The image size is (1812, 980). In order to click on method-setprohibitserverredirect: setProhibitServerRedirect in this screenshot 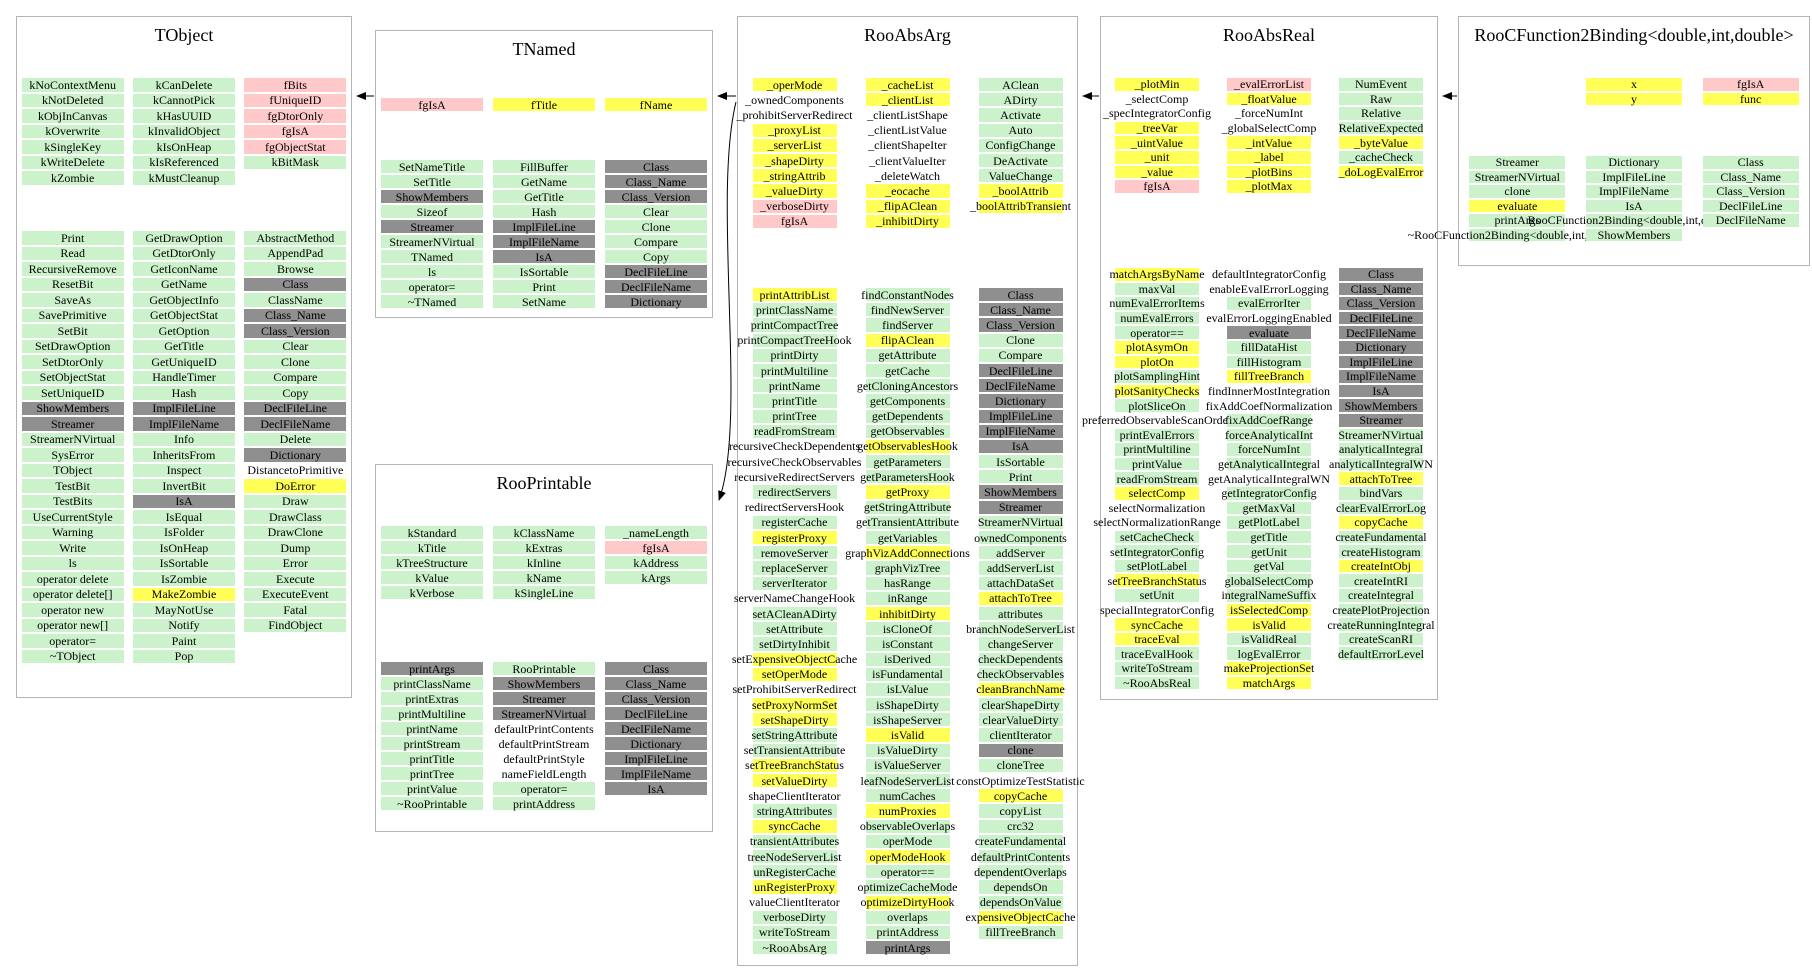, I will do `click(794, 689)`.